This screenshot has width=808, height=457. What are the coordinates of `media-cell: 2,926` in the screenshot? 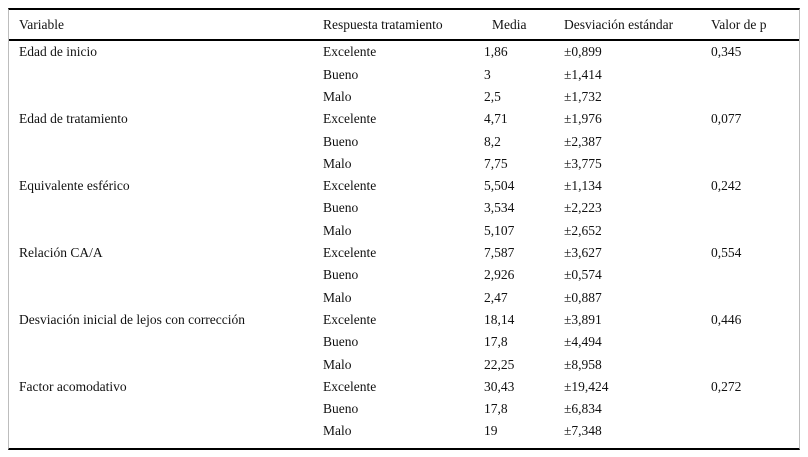 It's located at (499, 275).